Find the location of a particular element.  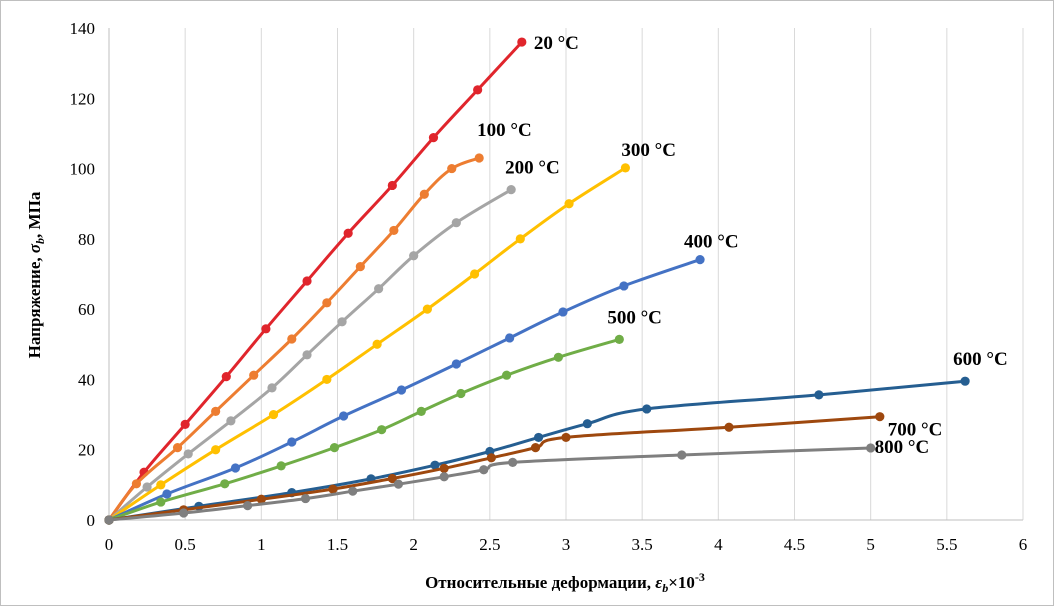

x-tick-label: 2.5 is located at coordinates (489, 544).